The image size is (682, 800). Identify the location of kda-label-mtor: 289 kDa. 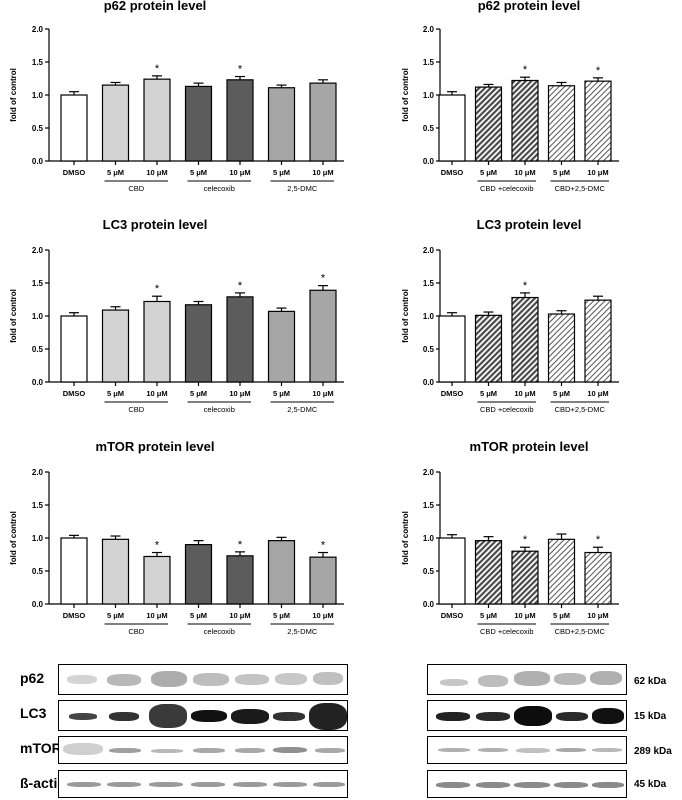
(653, 751).